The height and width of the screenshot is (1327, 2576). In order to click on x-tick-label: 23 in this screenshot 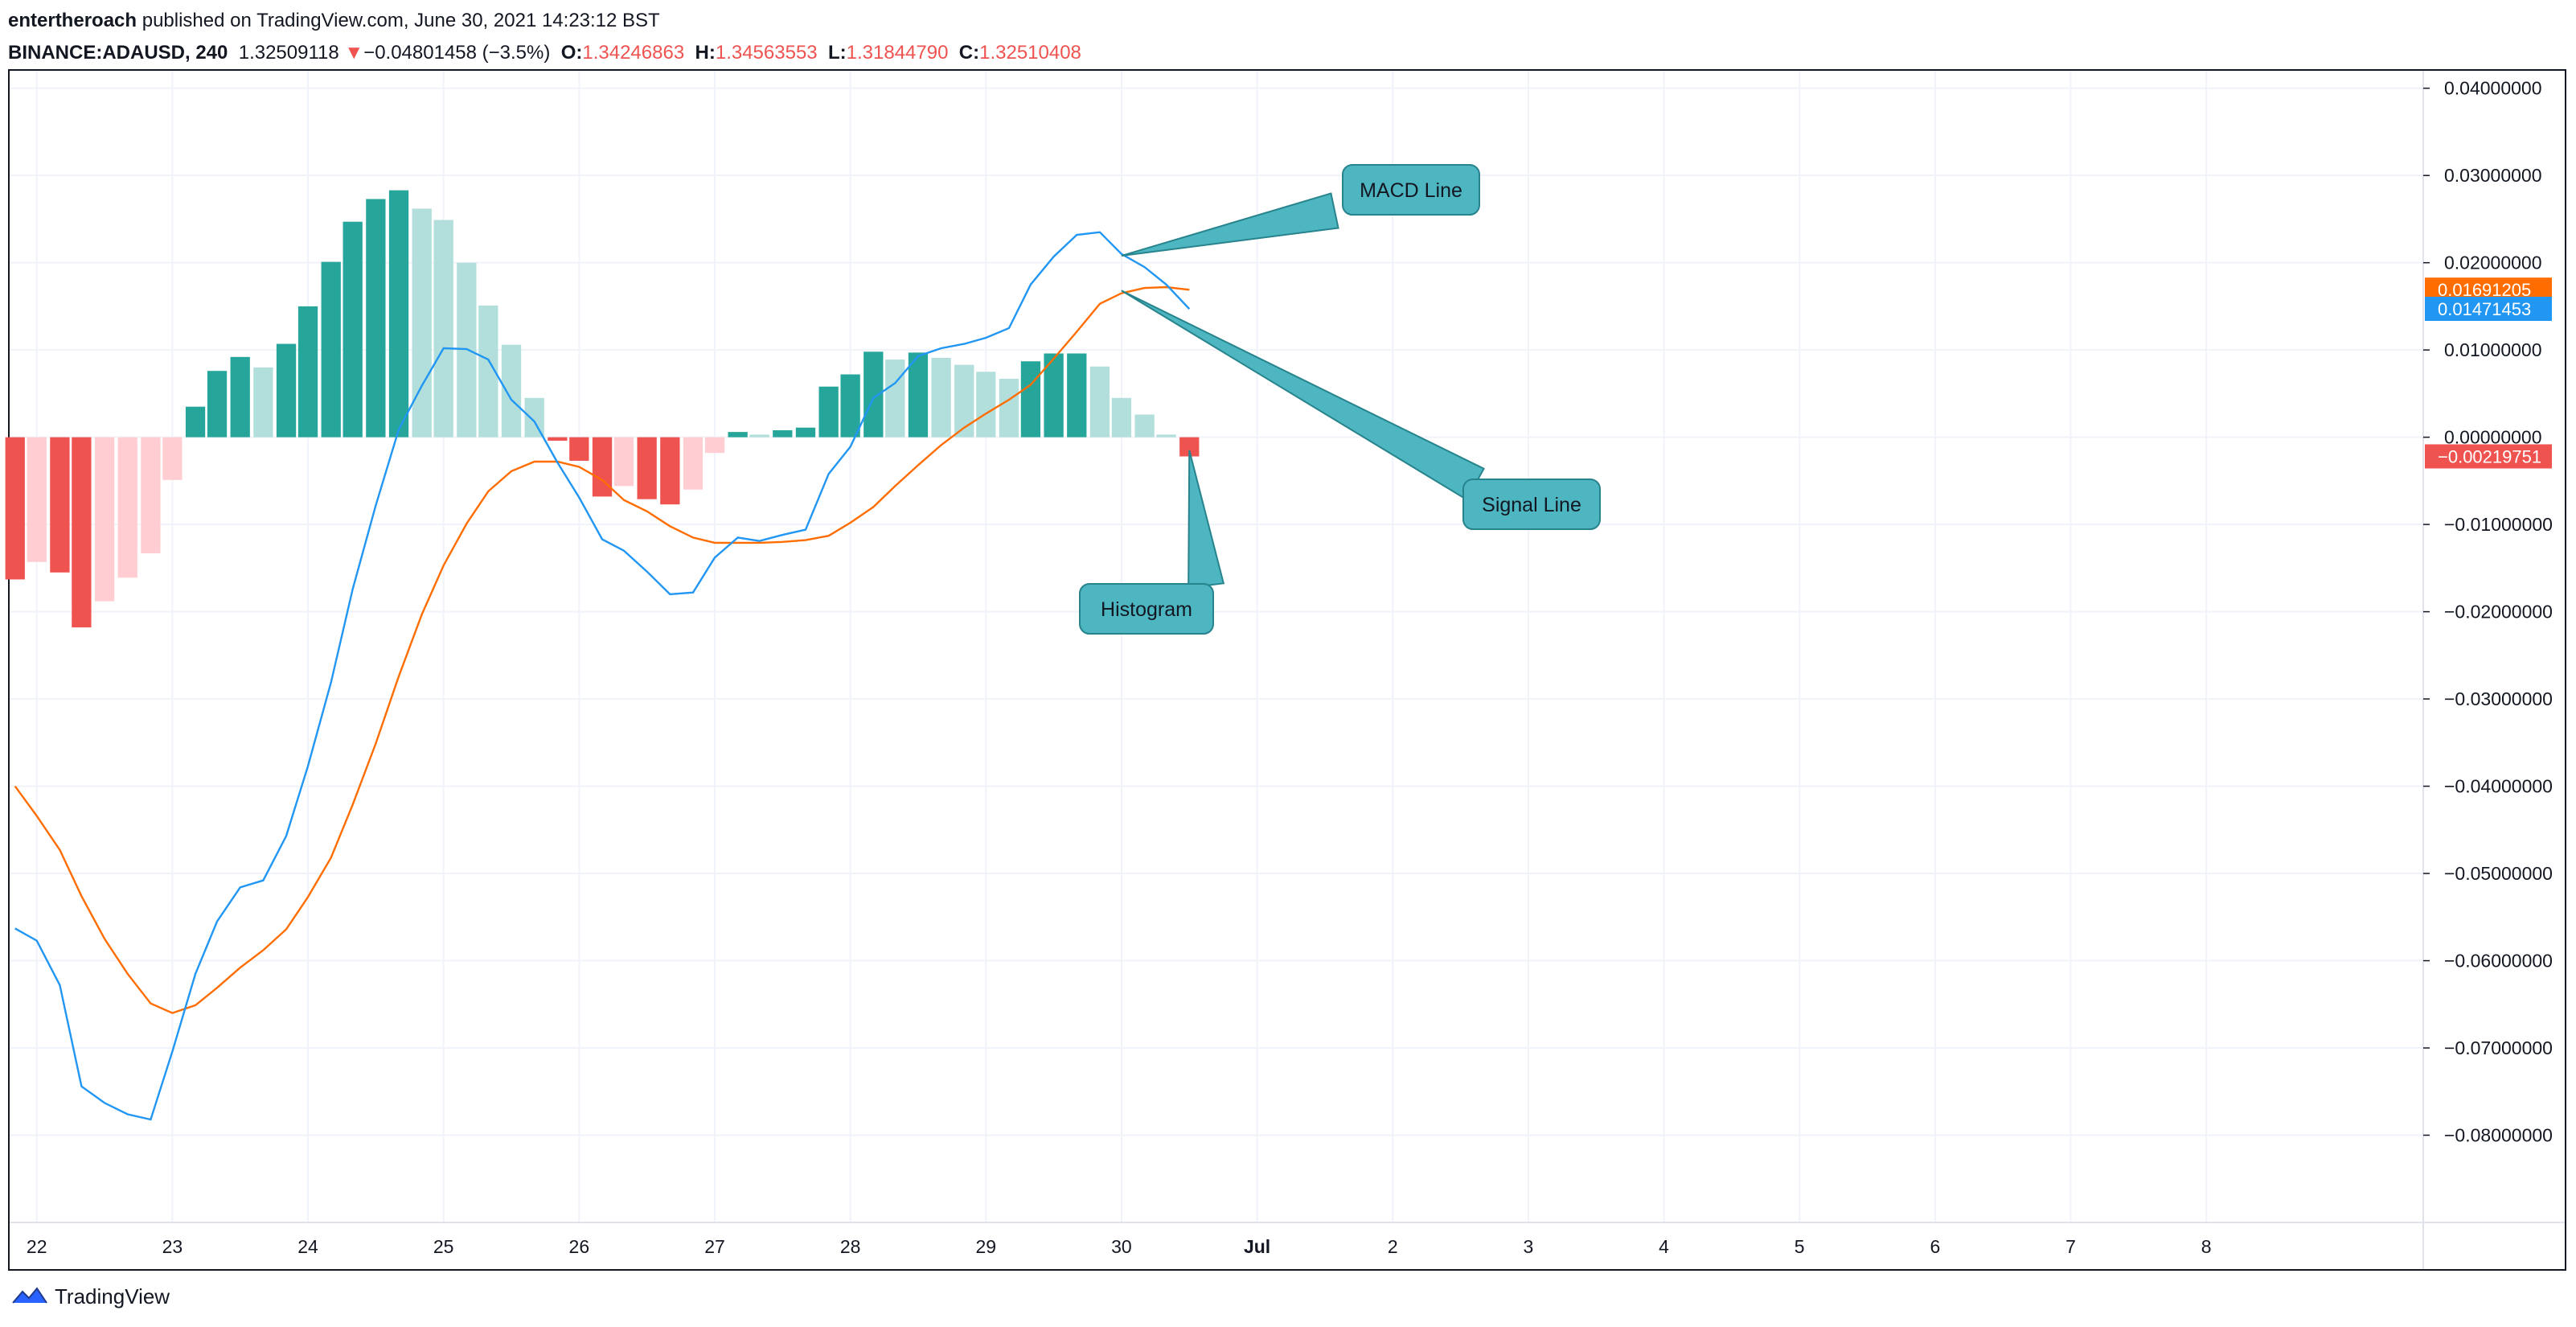, I will do `click(172, 1246)`.